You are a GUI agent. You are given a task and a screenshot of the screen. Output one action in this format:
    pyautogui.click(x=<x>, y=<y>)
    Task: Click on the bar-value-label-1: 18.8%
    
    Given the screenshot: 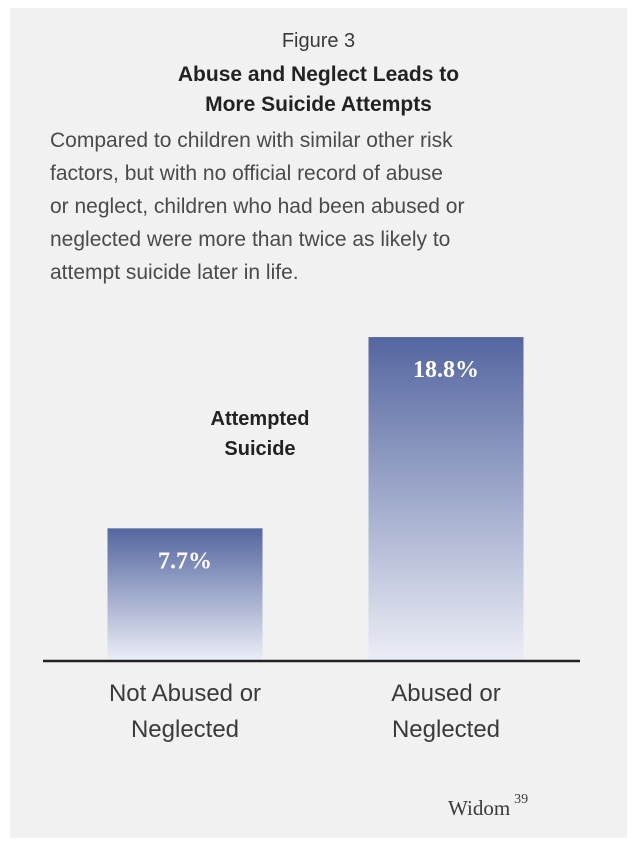 What is the action you would take?
    pyautogui.click(x=446, y=370)
    